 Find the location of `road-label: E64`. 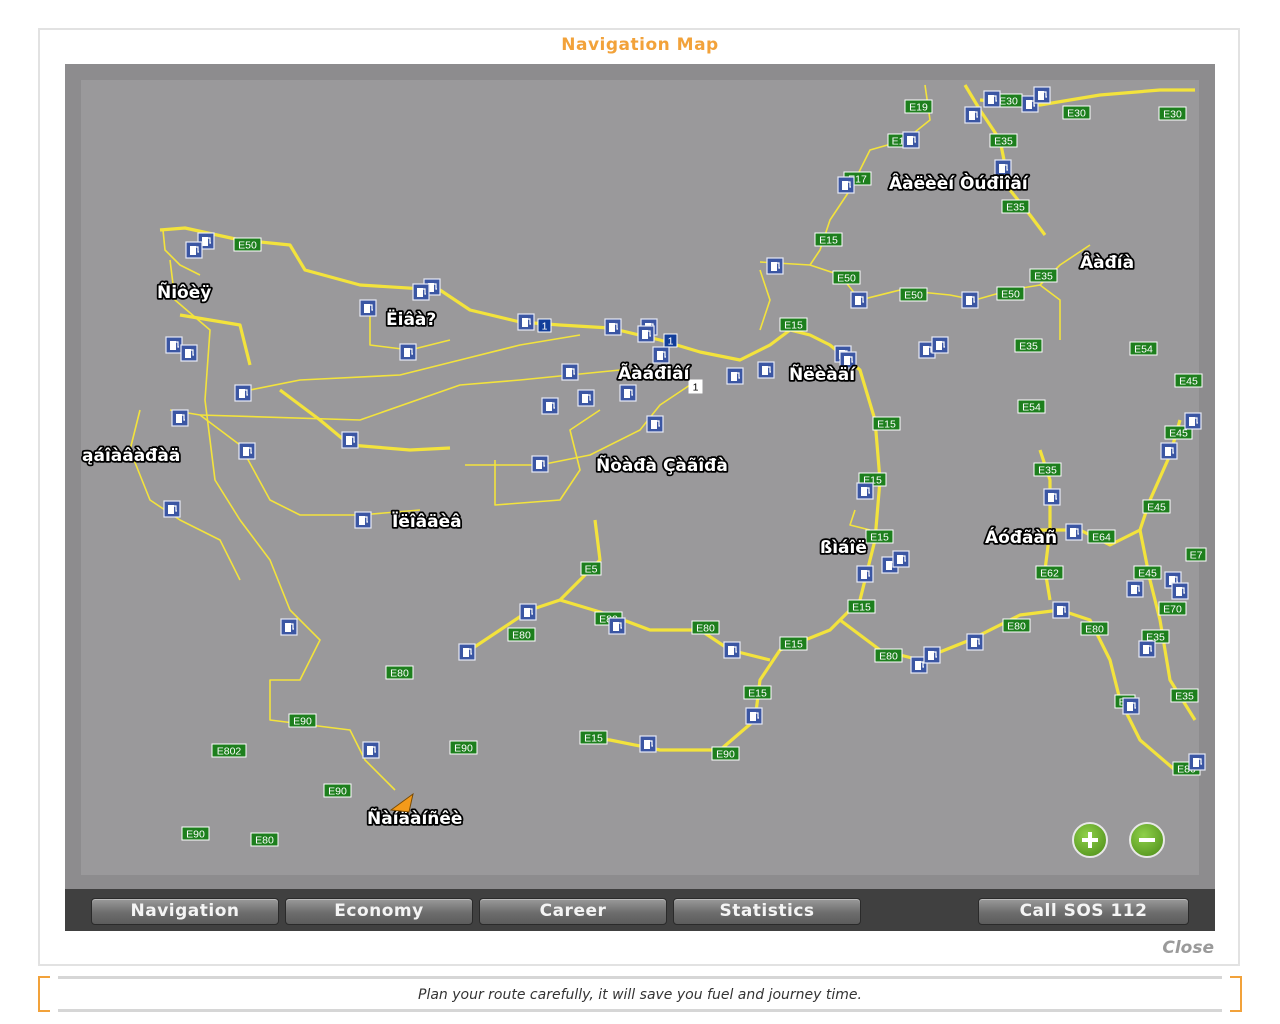

road-label: E64 is located at coordinates (1101, 536).